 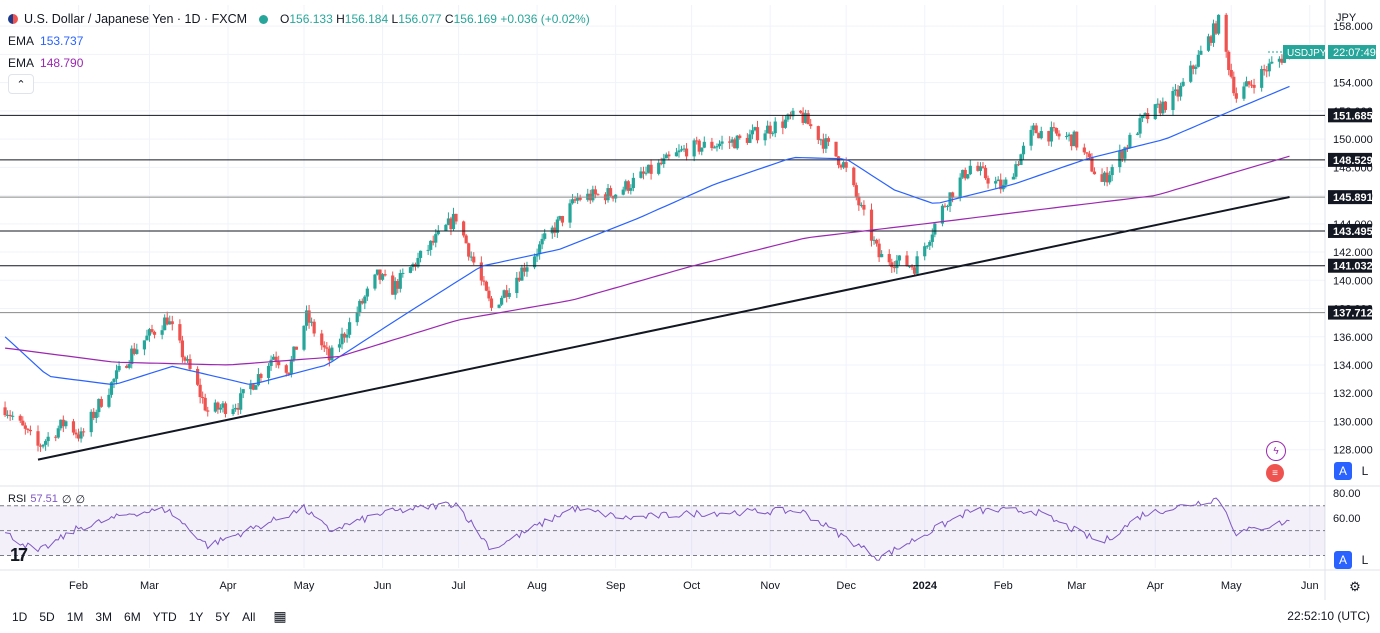 What do you see at coordinates (1328, 616) in the screenshot?
I see `clock: 22:52:10 (UTC)` at bounding box center [1328, 616].